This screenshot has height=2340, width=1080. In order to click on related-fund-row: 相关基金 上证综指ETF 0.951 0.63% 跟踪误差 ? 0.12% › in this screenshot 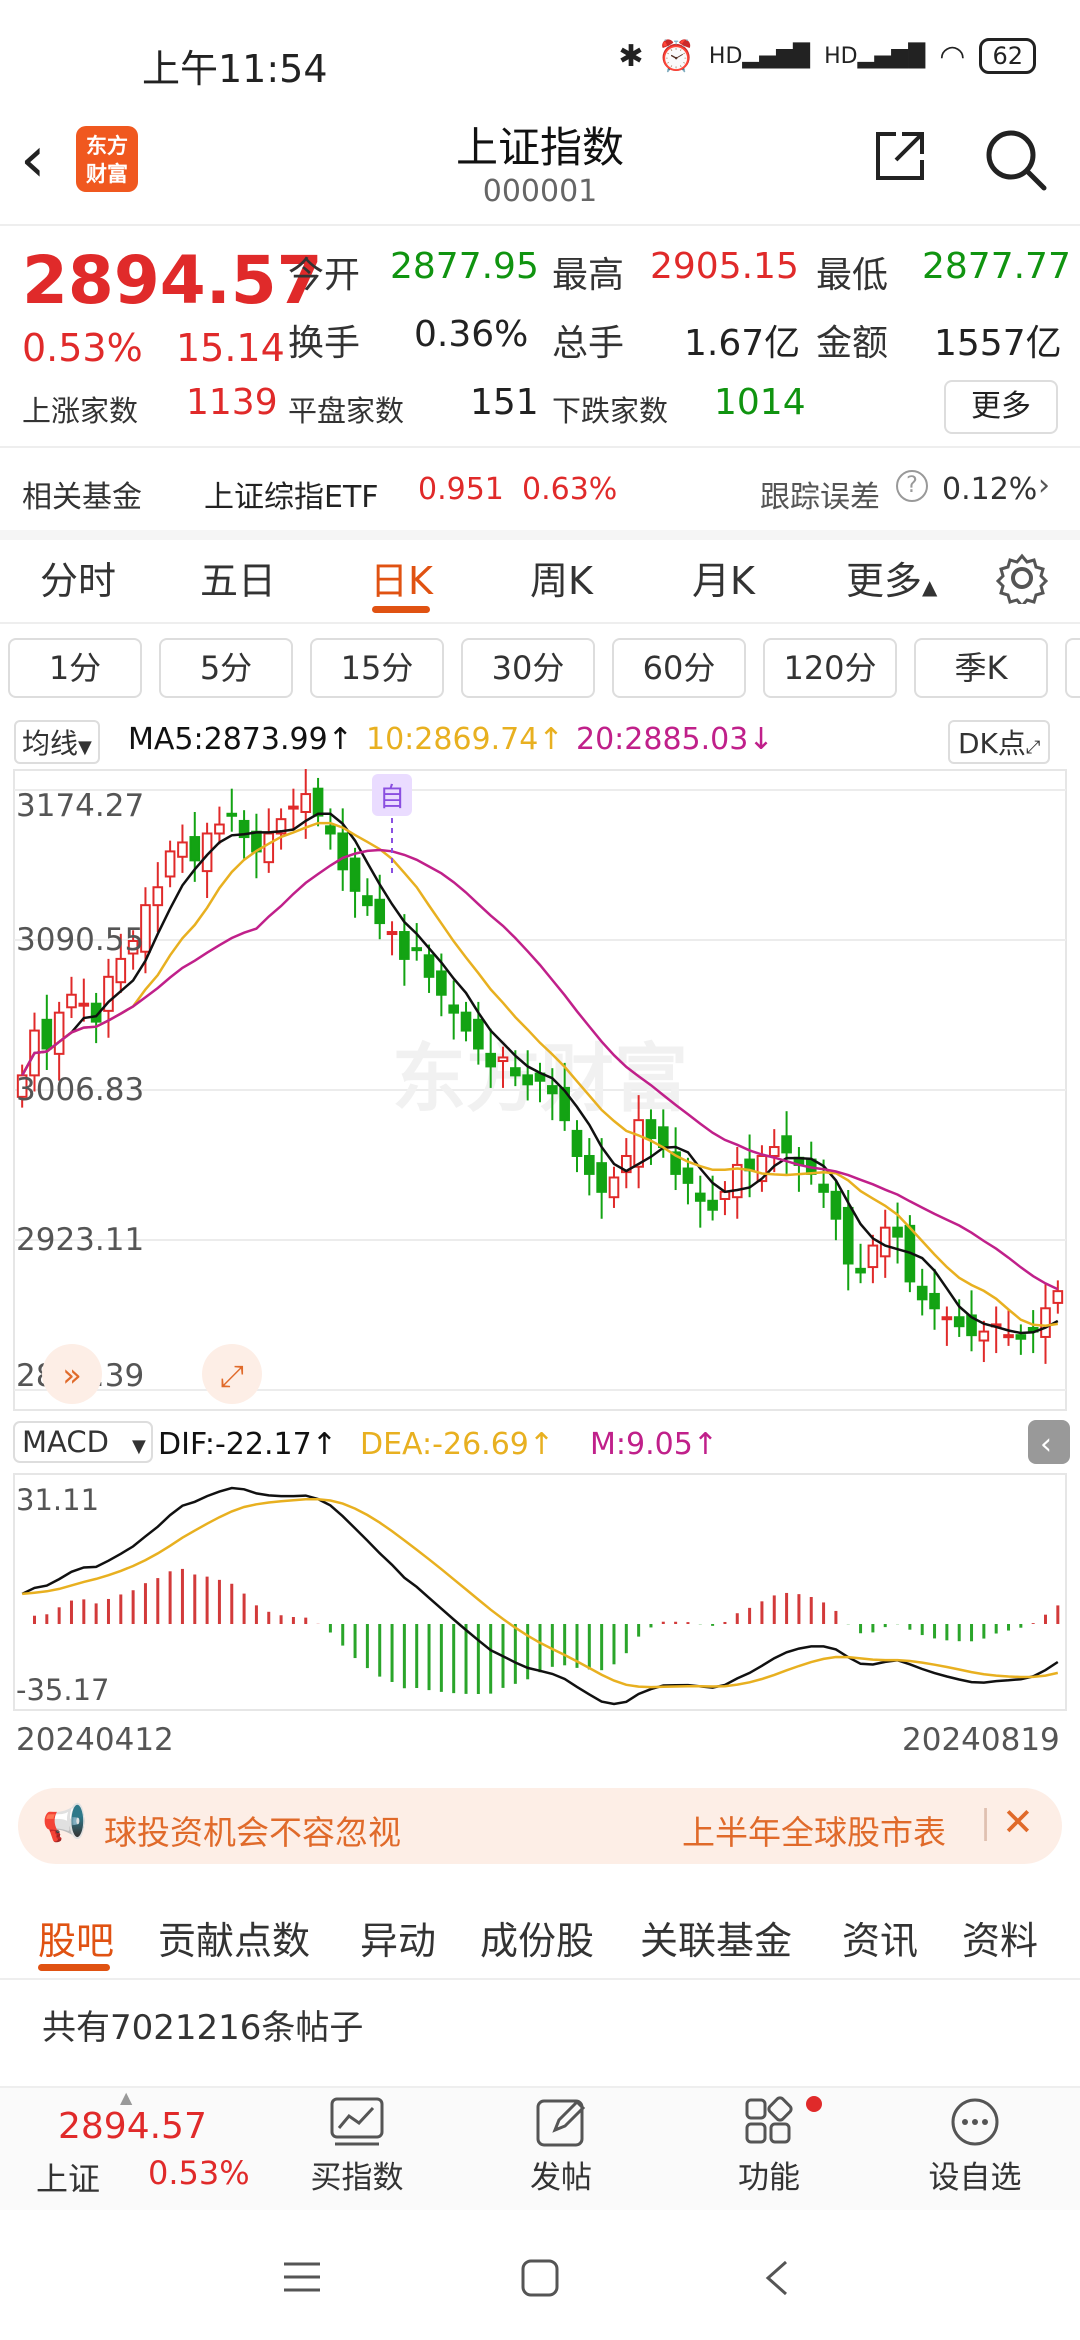, I will do `click(540, 492)`.